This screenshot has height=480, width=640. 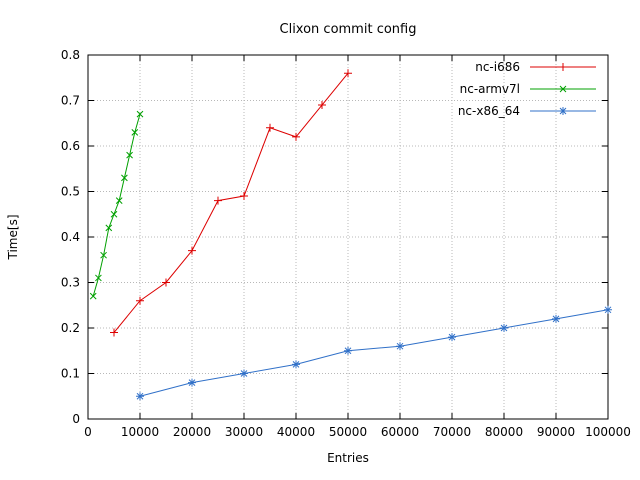 I want to click on x-tick-label: 100000, so click(x=608, y=432).